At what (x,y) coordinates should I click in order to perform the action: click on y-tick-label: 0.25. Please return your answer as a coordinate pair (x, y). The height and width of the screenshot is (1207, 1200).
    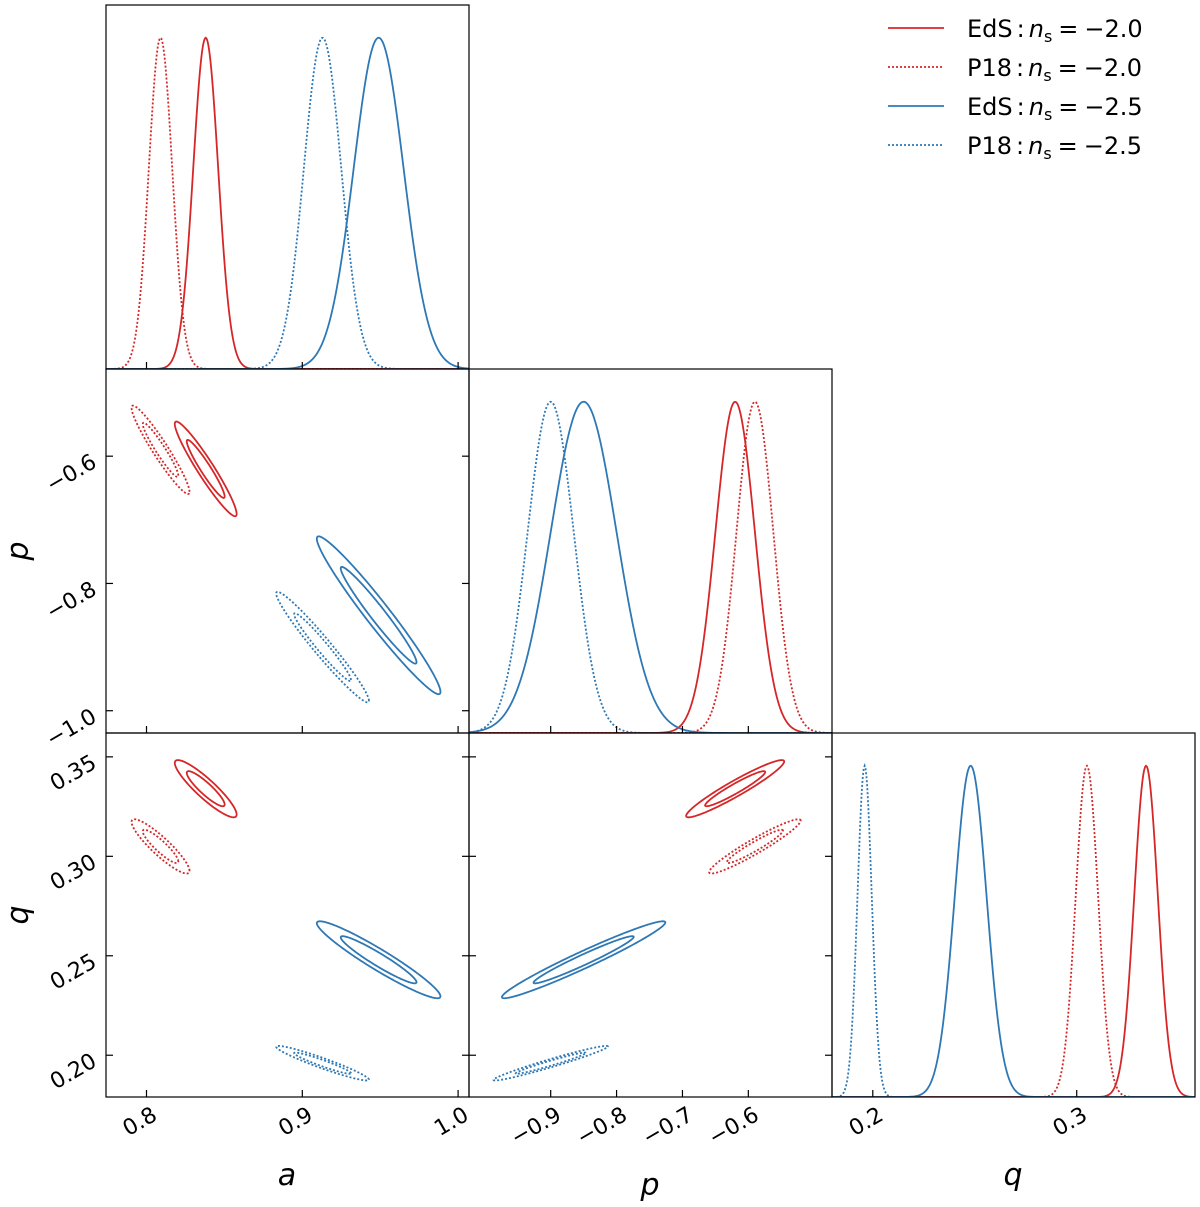
    Looking at the image, I should click on (73, 972).